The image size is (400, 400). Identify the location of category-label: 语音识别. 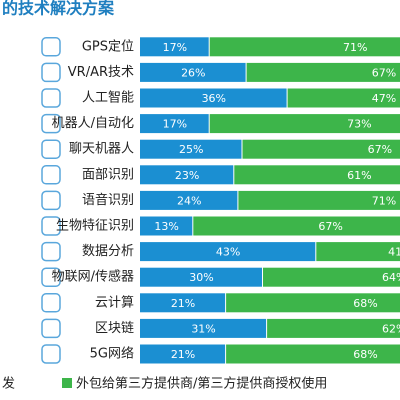
(108, 200).